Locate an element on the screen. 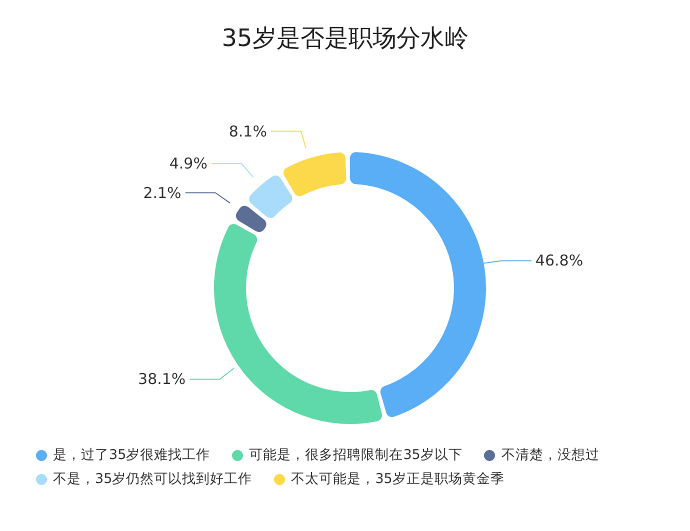  data-label: 8.1% is located at coordinates (247, 131).